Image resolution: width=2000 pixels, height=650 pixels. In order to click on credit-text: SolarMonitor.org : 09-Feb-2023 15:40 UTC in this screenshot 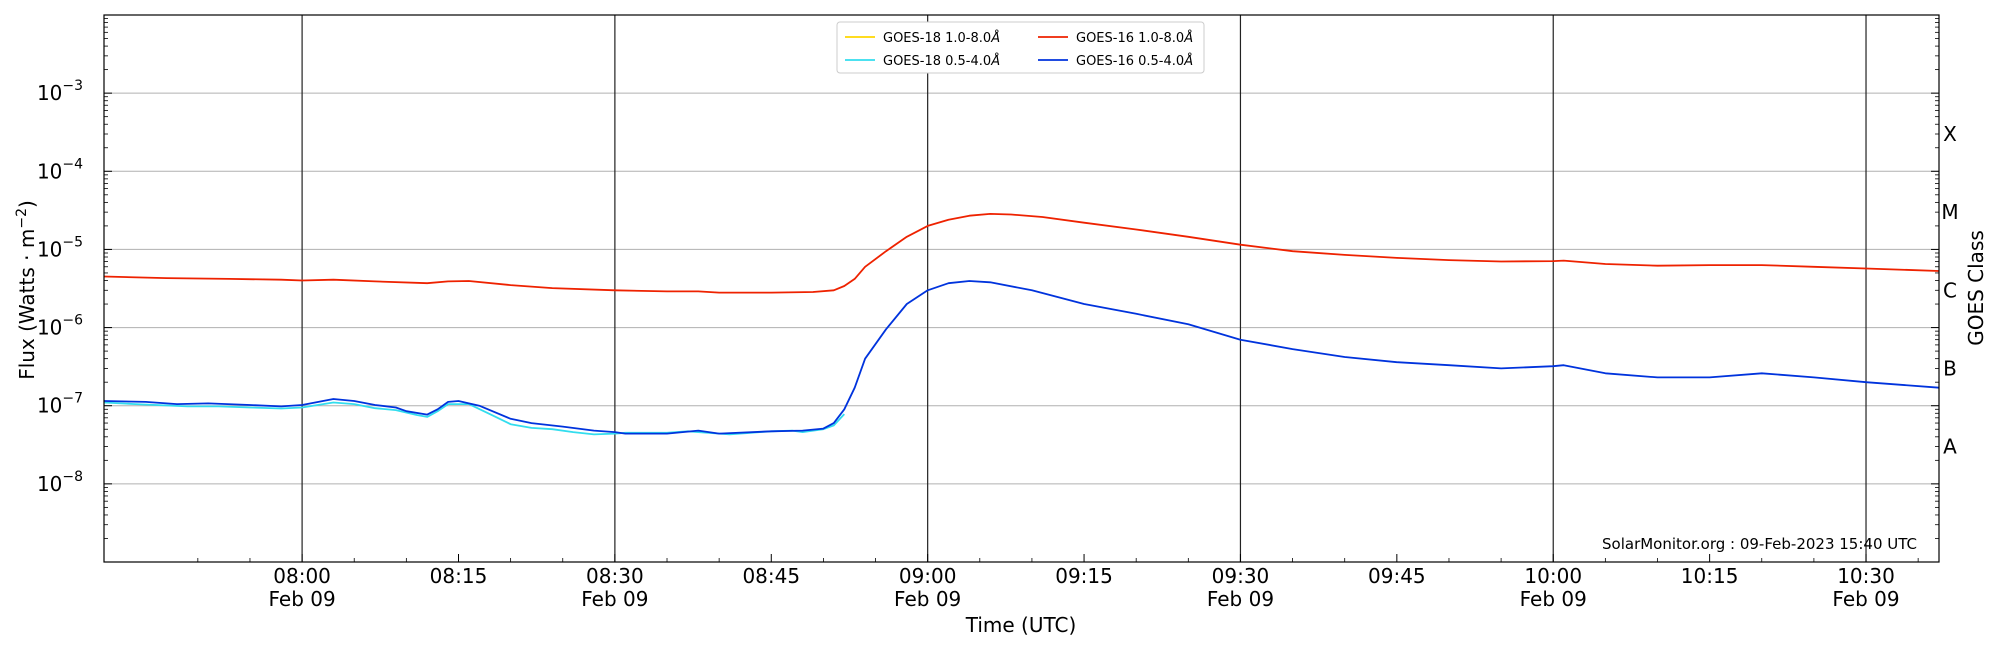, I will do `click(1759, 544)`.